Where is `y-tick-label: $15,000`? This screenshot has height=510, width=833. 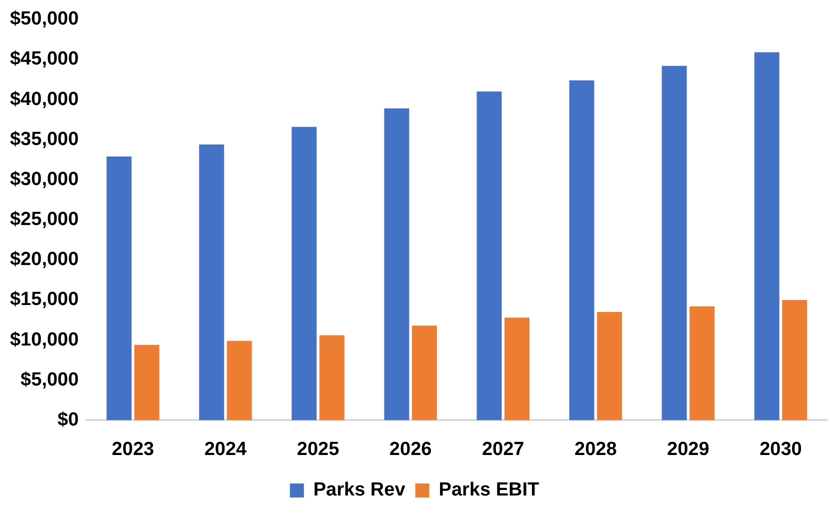
y-tick-label: $15,000 is located at coordinates (44, 299).